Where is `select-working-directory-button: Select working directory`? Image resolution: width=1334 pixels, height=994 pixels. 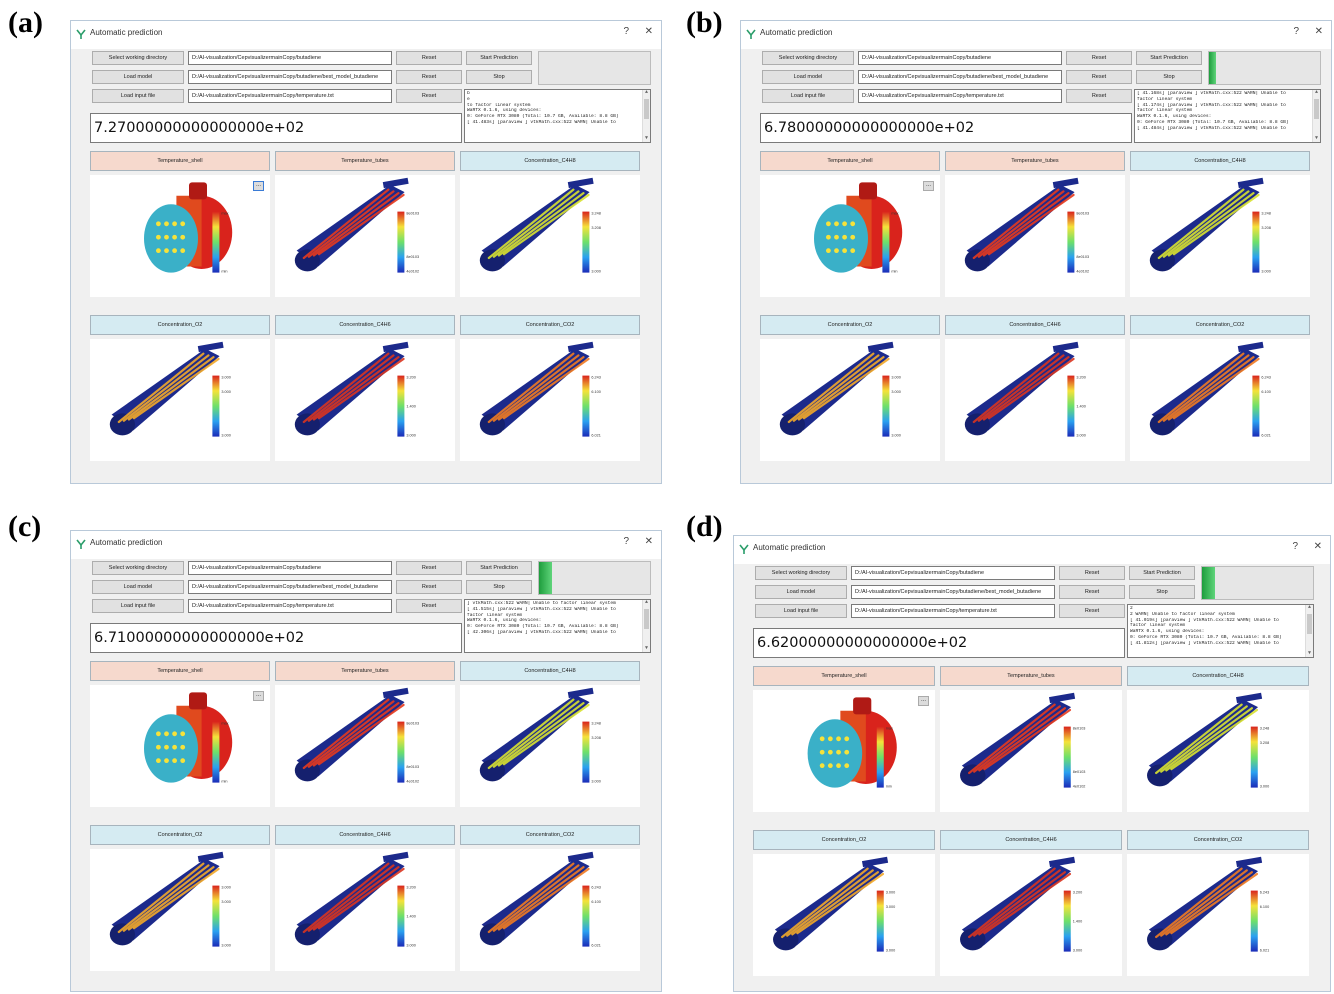 select-working-directory-button: Select working directory is located at coordinates (138, 58).